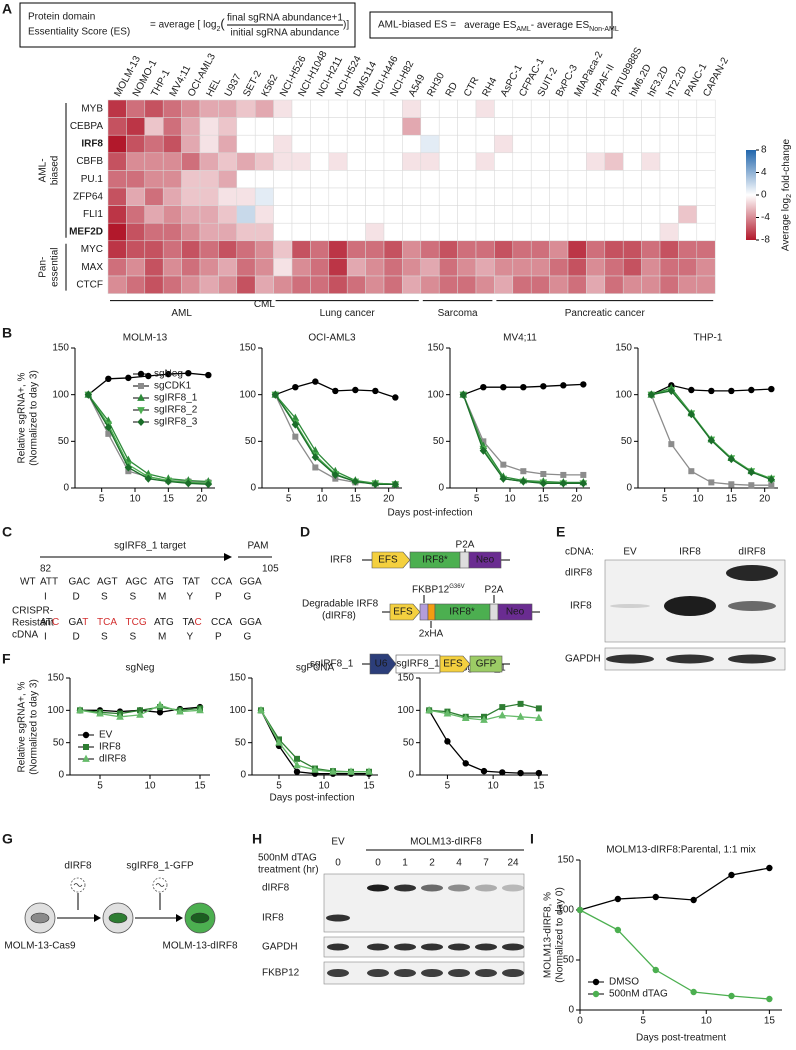 This screenshot has height=1050, width=796. I want to click on codon: GGA, so click(251, 582).